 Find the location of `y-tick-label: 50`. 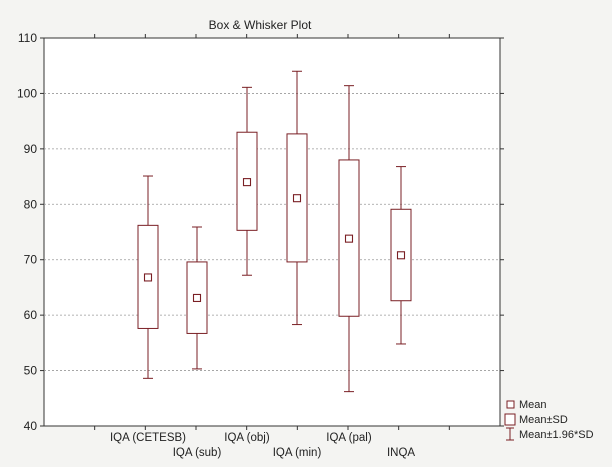

y-tick-label: 50 is located at coordinates (31, 371).